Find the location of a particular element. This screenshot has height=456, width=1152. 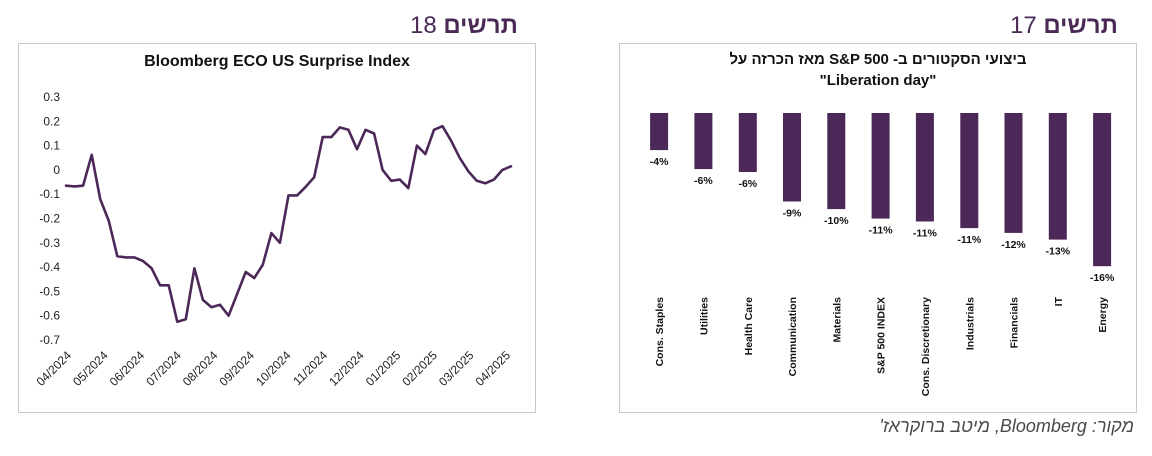

figure-number: 18 is located at coordinates (423, 25).